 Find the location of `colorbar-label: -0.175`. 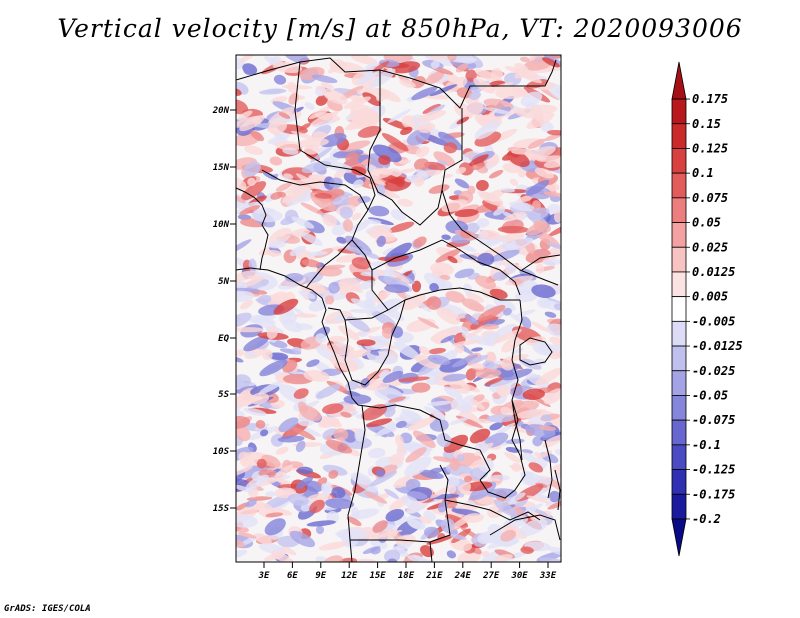

colorbar-label: -0.175 is located at coordinates (713, 494).